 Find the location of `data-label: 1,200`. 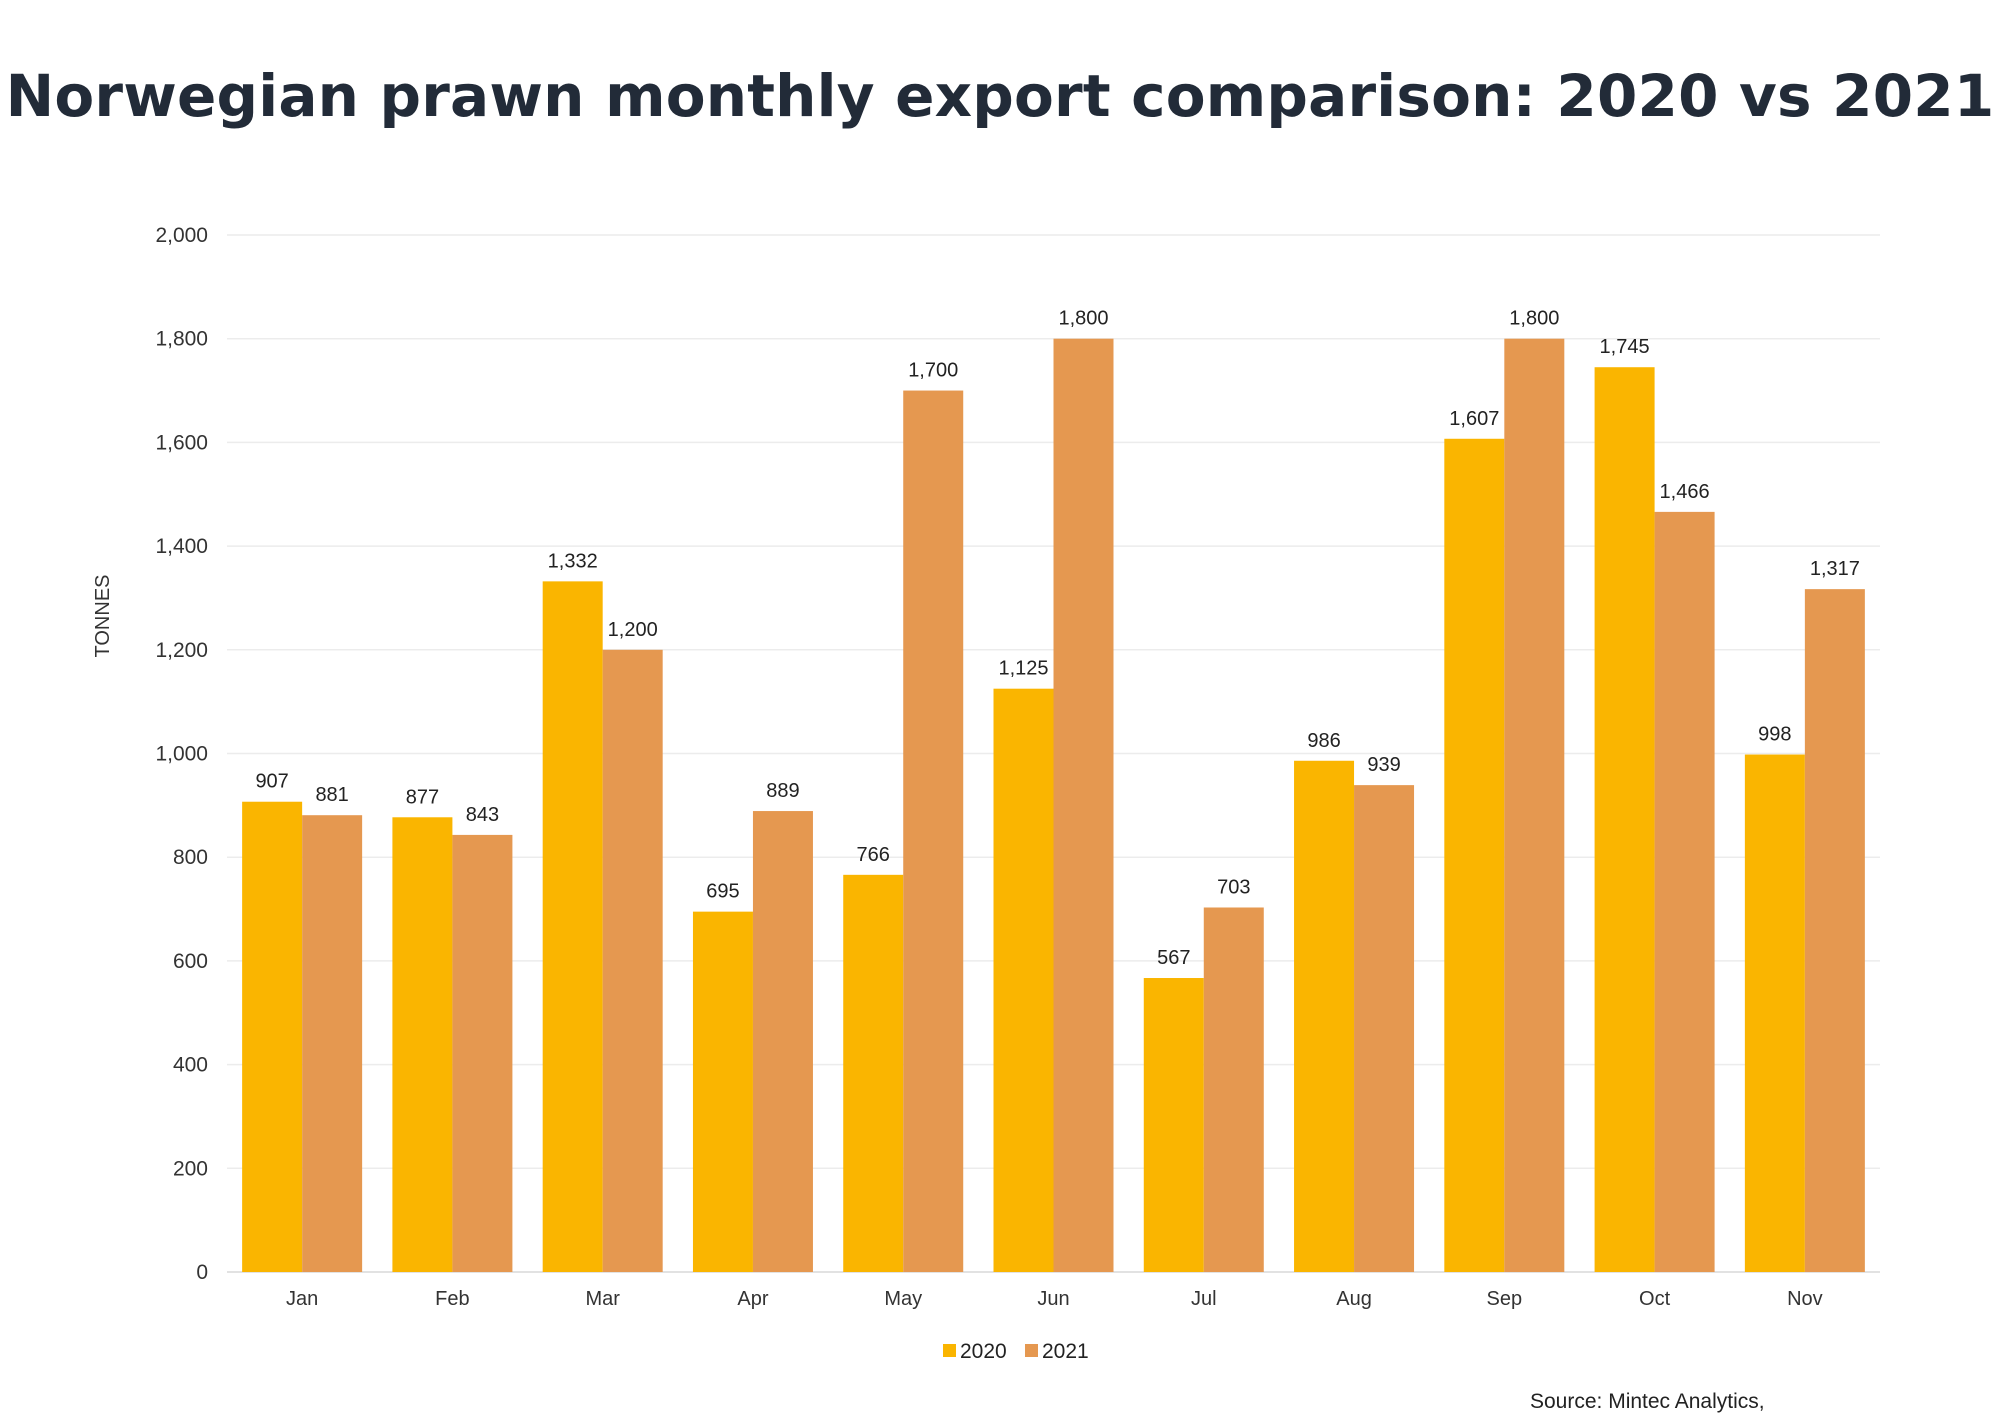

data-label: 1,200 is located at coordinates (633, 630).